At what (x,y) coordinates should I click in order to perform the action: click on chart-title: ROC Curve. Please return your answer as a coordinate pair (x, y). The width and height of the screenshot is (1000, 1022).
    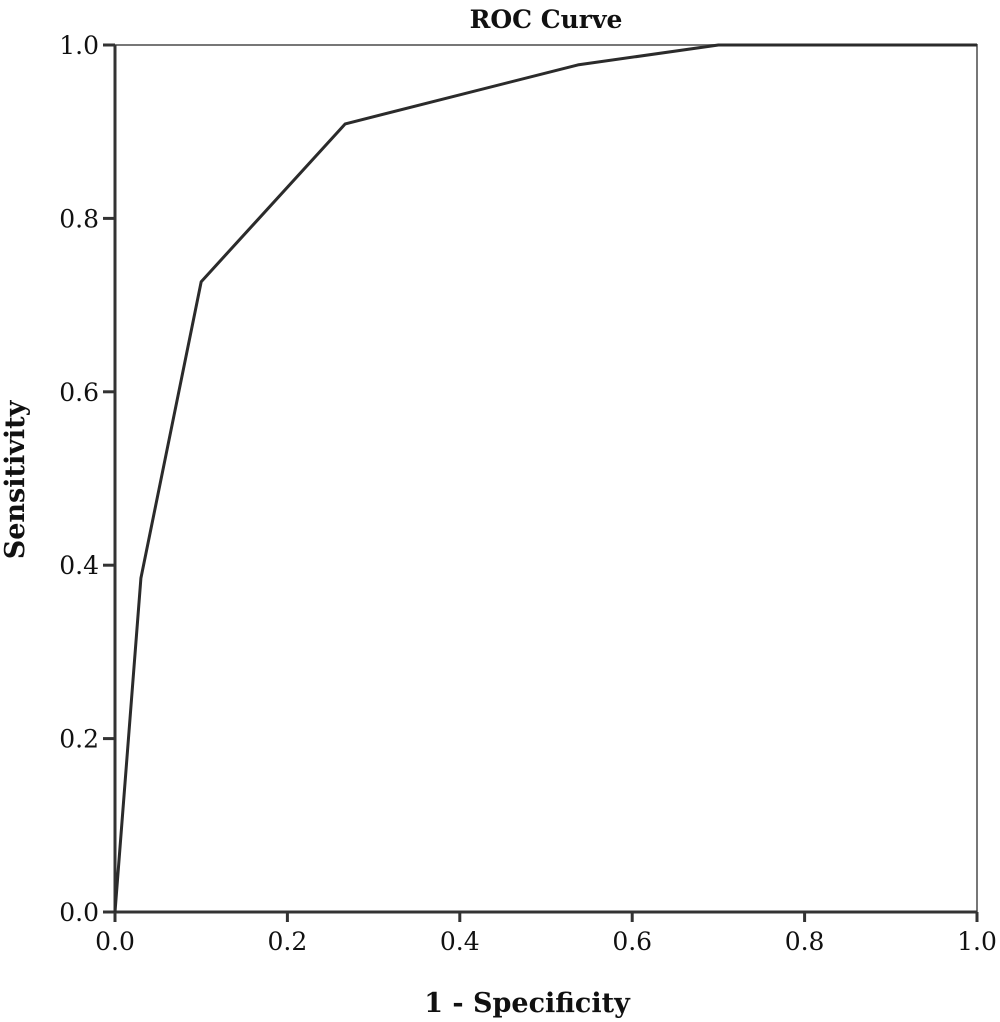
    Looking at the image, I should click on (546, 19).